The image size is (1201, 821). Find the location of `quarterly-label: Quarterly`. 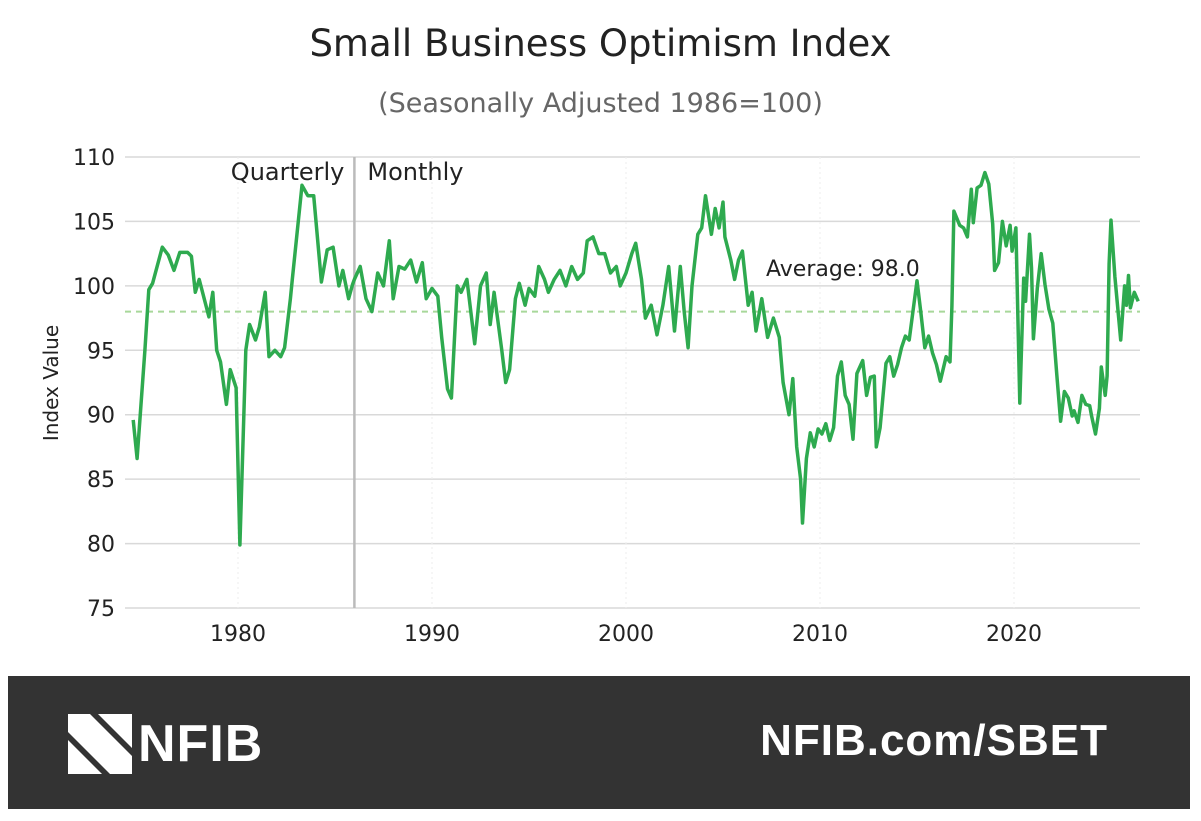

quarterly-label: Quarterly is located at coordinates (288, 172).